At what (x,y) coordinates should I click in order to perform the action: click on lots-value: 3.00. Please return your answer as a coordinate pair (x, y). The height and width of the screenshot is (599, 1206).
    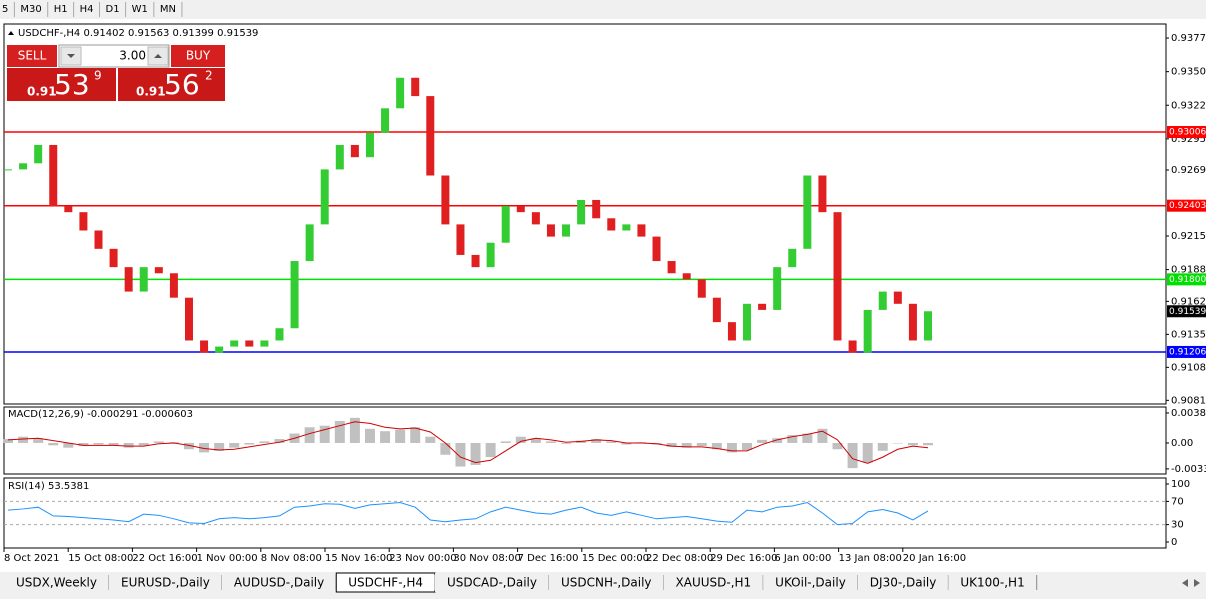
    Looking at the image, I should click on (132, 56).